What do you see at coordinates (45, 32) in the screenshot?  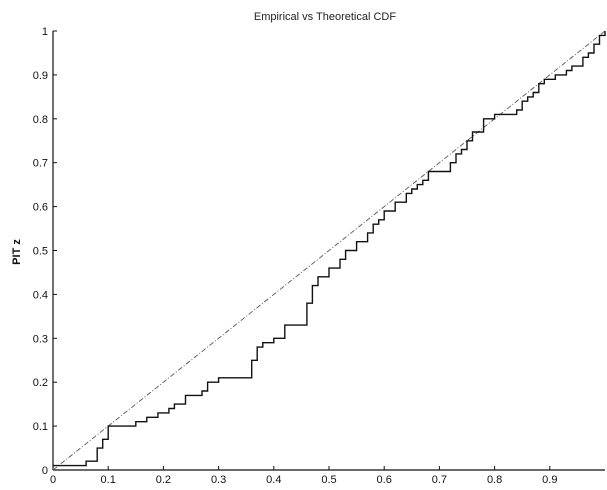 I see `y-tick-label: 1` at bounding box center [45, 32].